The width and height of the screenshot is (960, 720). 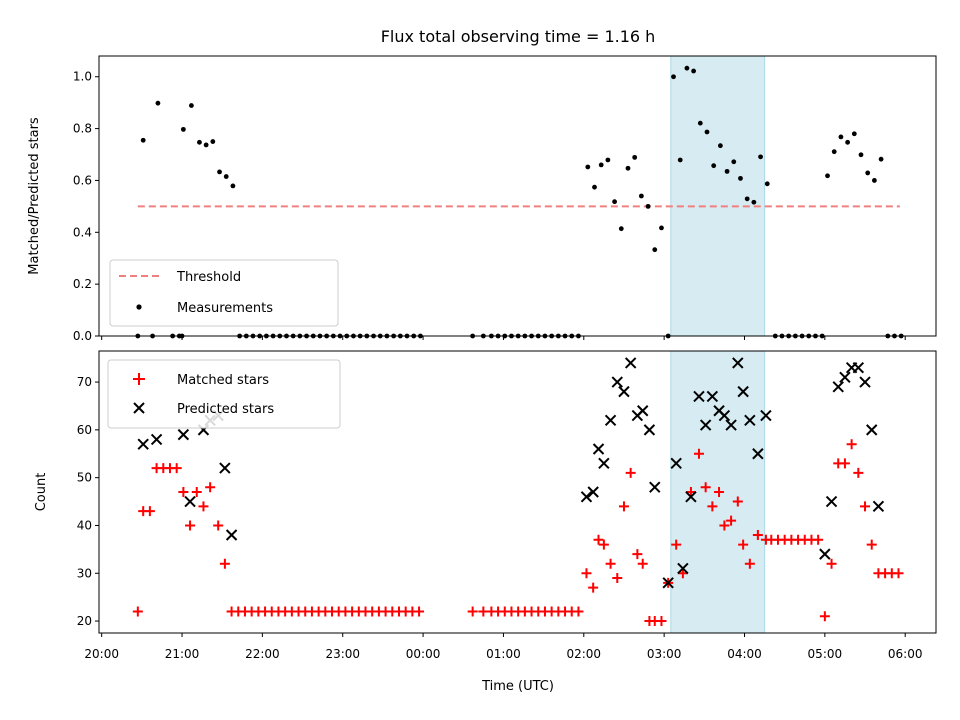 What do you see at coordinates (84, 478) in the screenshot?
I see `bottom-y-tick-label: 50` at bounding box center [84, 478].